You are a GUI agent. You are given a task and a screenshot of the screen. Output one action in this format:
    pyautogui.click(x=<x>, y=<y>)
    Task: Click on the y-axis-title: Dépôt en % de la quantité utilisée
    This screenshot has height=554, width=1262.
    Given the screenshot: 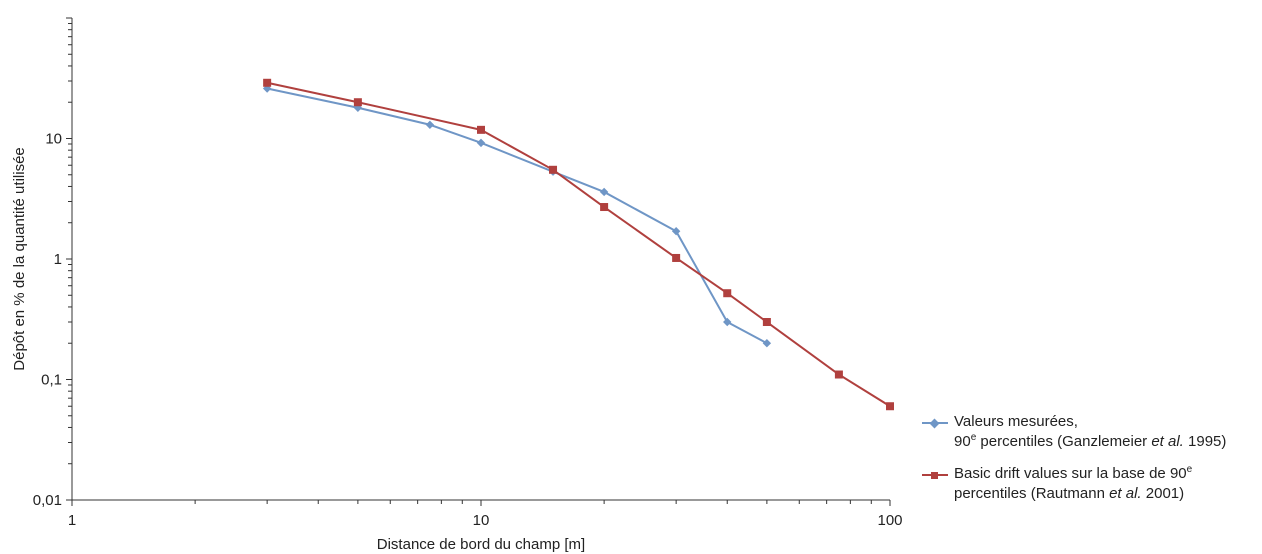 What is the action you would take?
    pyautogui.click(x=19, y=258)
    